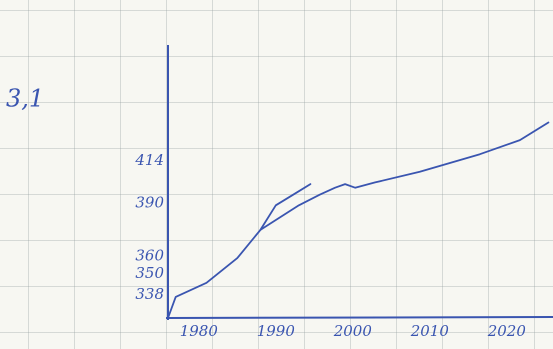 The height and width of the screenshot is (349, 553). What do you see at coordinates (149, 294) in the screenshot?
I see `y-tick-label: 338` at bounding box center [149, 294].